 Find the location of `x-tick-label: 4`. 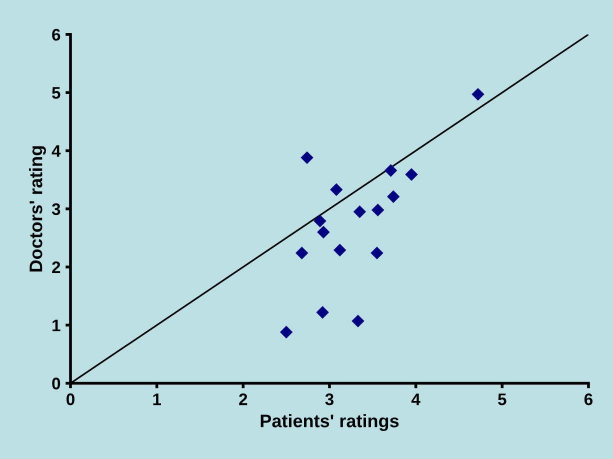

x-tick-label: 4 is located at coordinates (415, 400).